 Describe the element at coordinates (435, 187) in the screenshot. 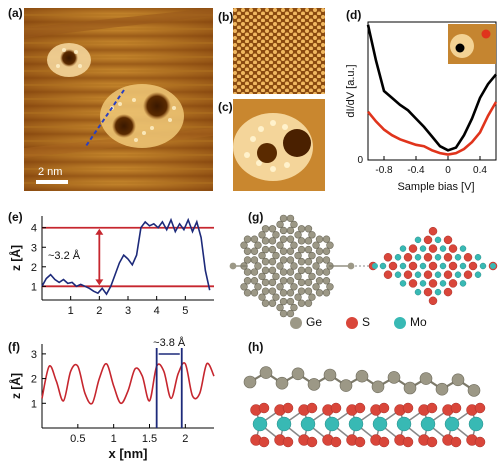

I see `x-axis-label: Sample bias [V]` at that location.